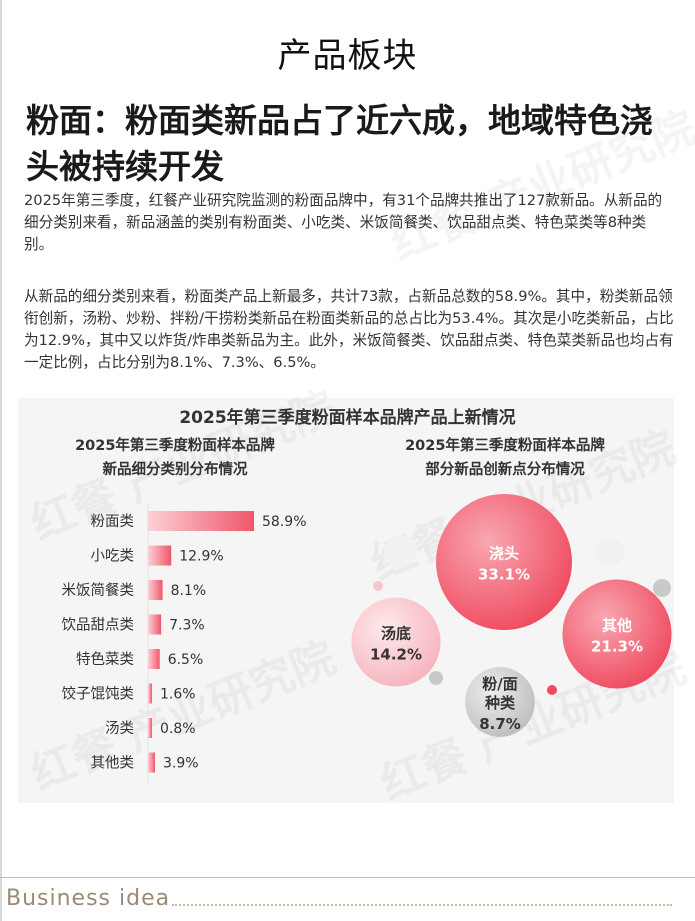  I want to click on bubble-value-label: 21.3%, so click(617, 647).